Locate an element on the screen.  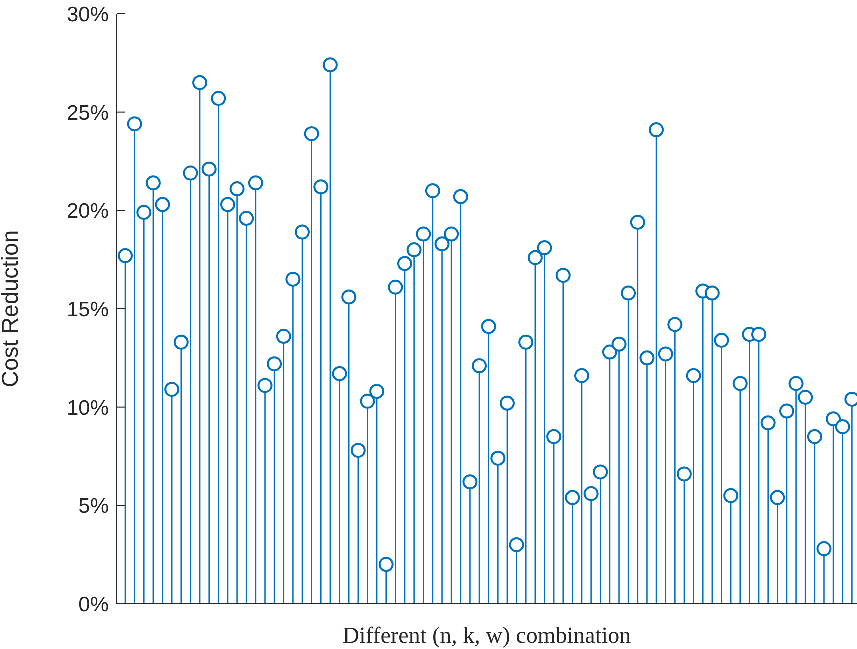
y-axis-title: Cost Reduction is located at coordinates (12, 309).